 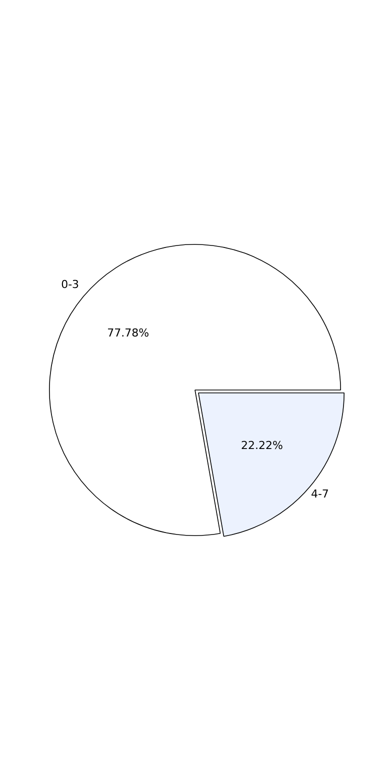 What do you see at coordinates (319, 494) in the screenshot?
I see `slice-label: 4-7` at bounding box center [319, 494].